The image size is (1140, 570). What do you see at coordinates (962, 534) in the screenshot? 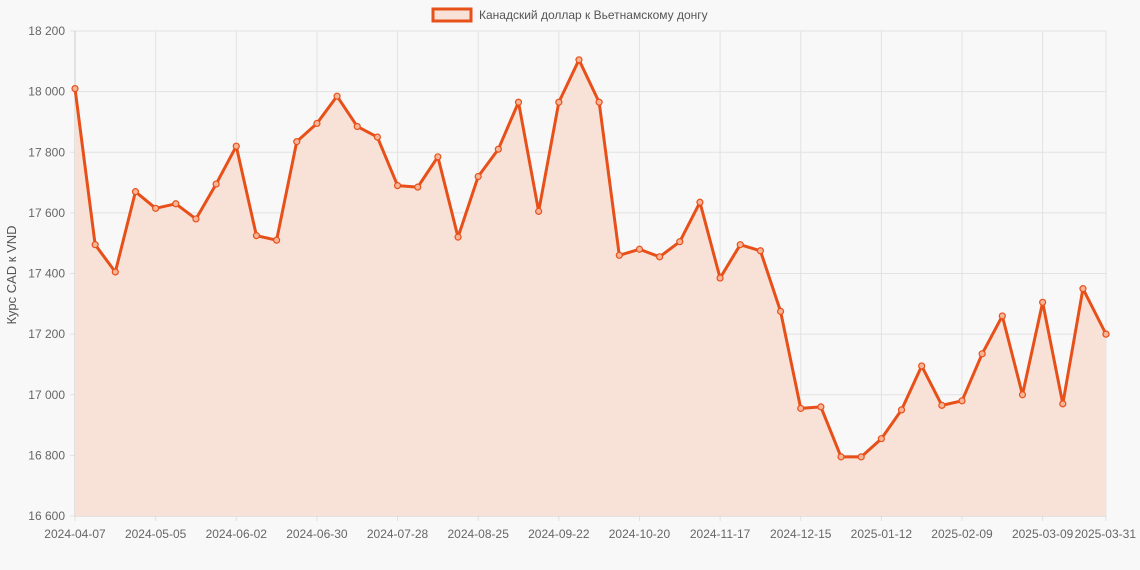
I see `x-tick-label: 2025-02-09` at bounding box center [962, 534].